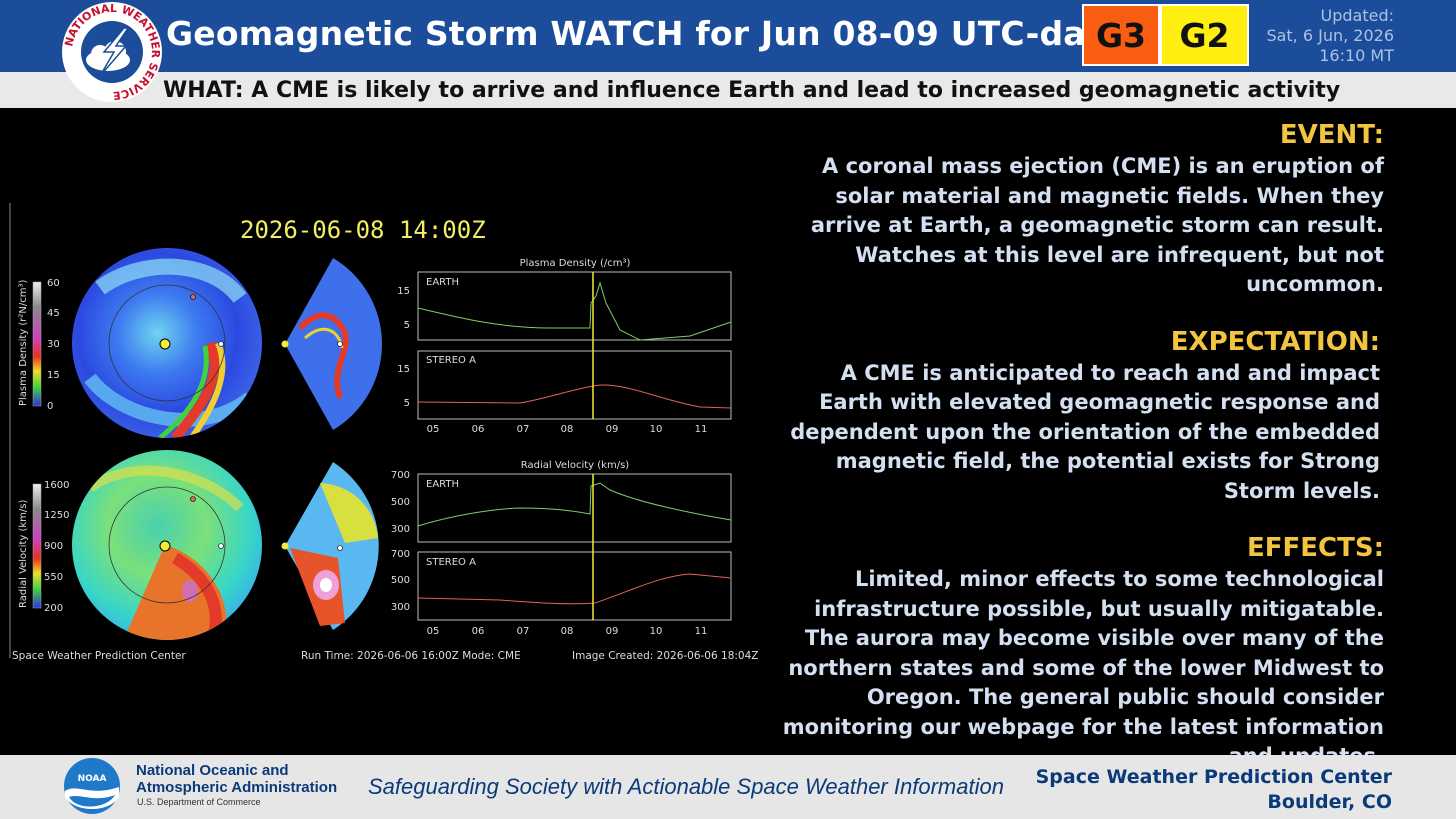  Describe the element at coordinates (561, 506) in the screenshot. I see `panel-velocity-earth: EARTH 700 500 300` at that location.